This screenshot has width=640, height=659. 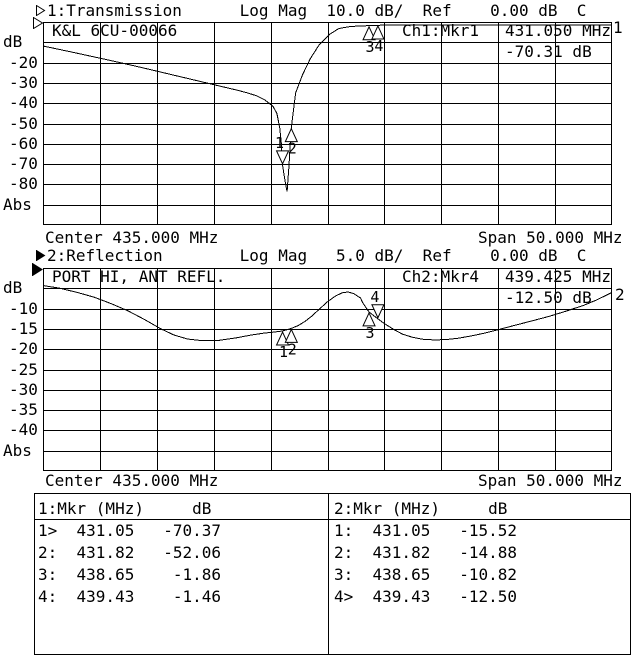 I want to click on y-axis-label: -60, so click(x=23, y=143).